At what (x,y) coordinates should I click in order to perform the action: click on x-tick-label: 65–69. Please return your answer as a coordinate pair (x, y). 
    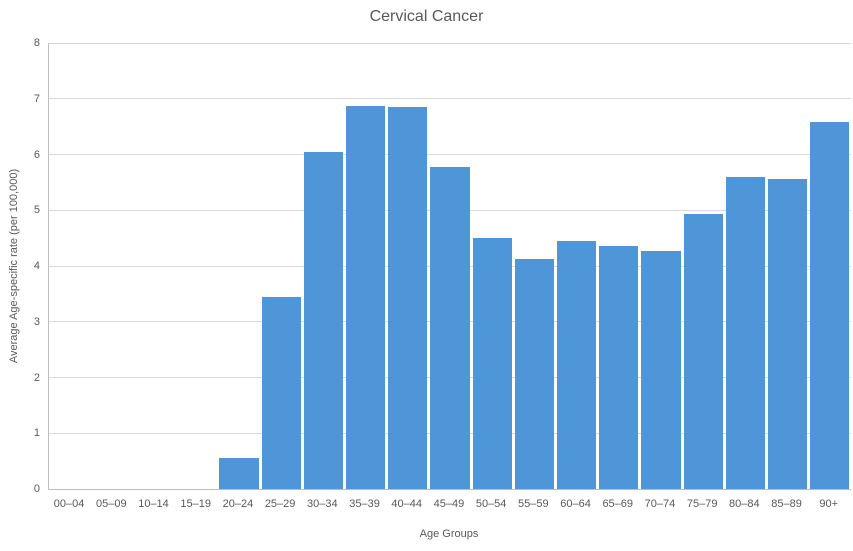
    Looking at the image, I should click on (618, 504).